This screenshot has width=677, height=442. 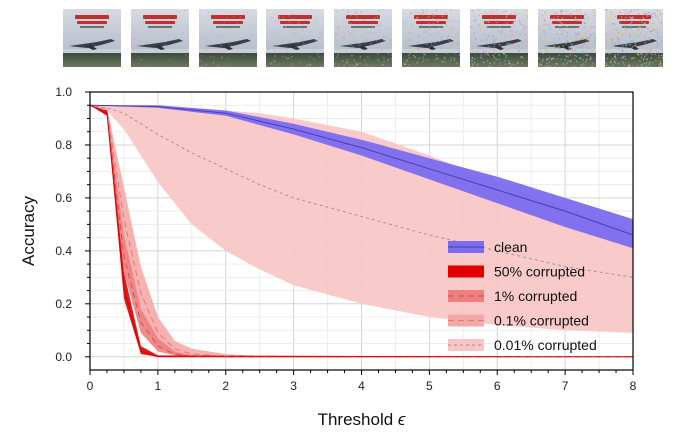 I want to click on legend-label-0-01pct-corrupted: 0.01% corrupted, so click(x=545, y=345).